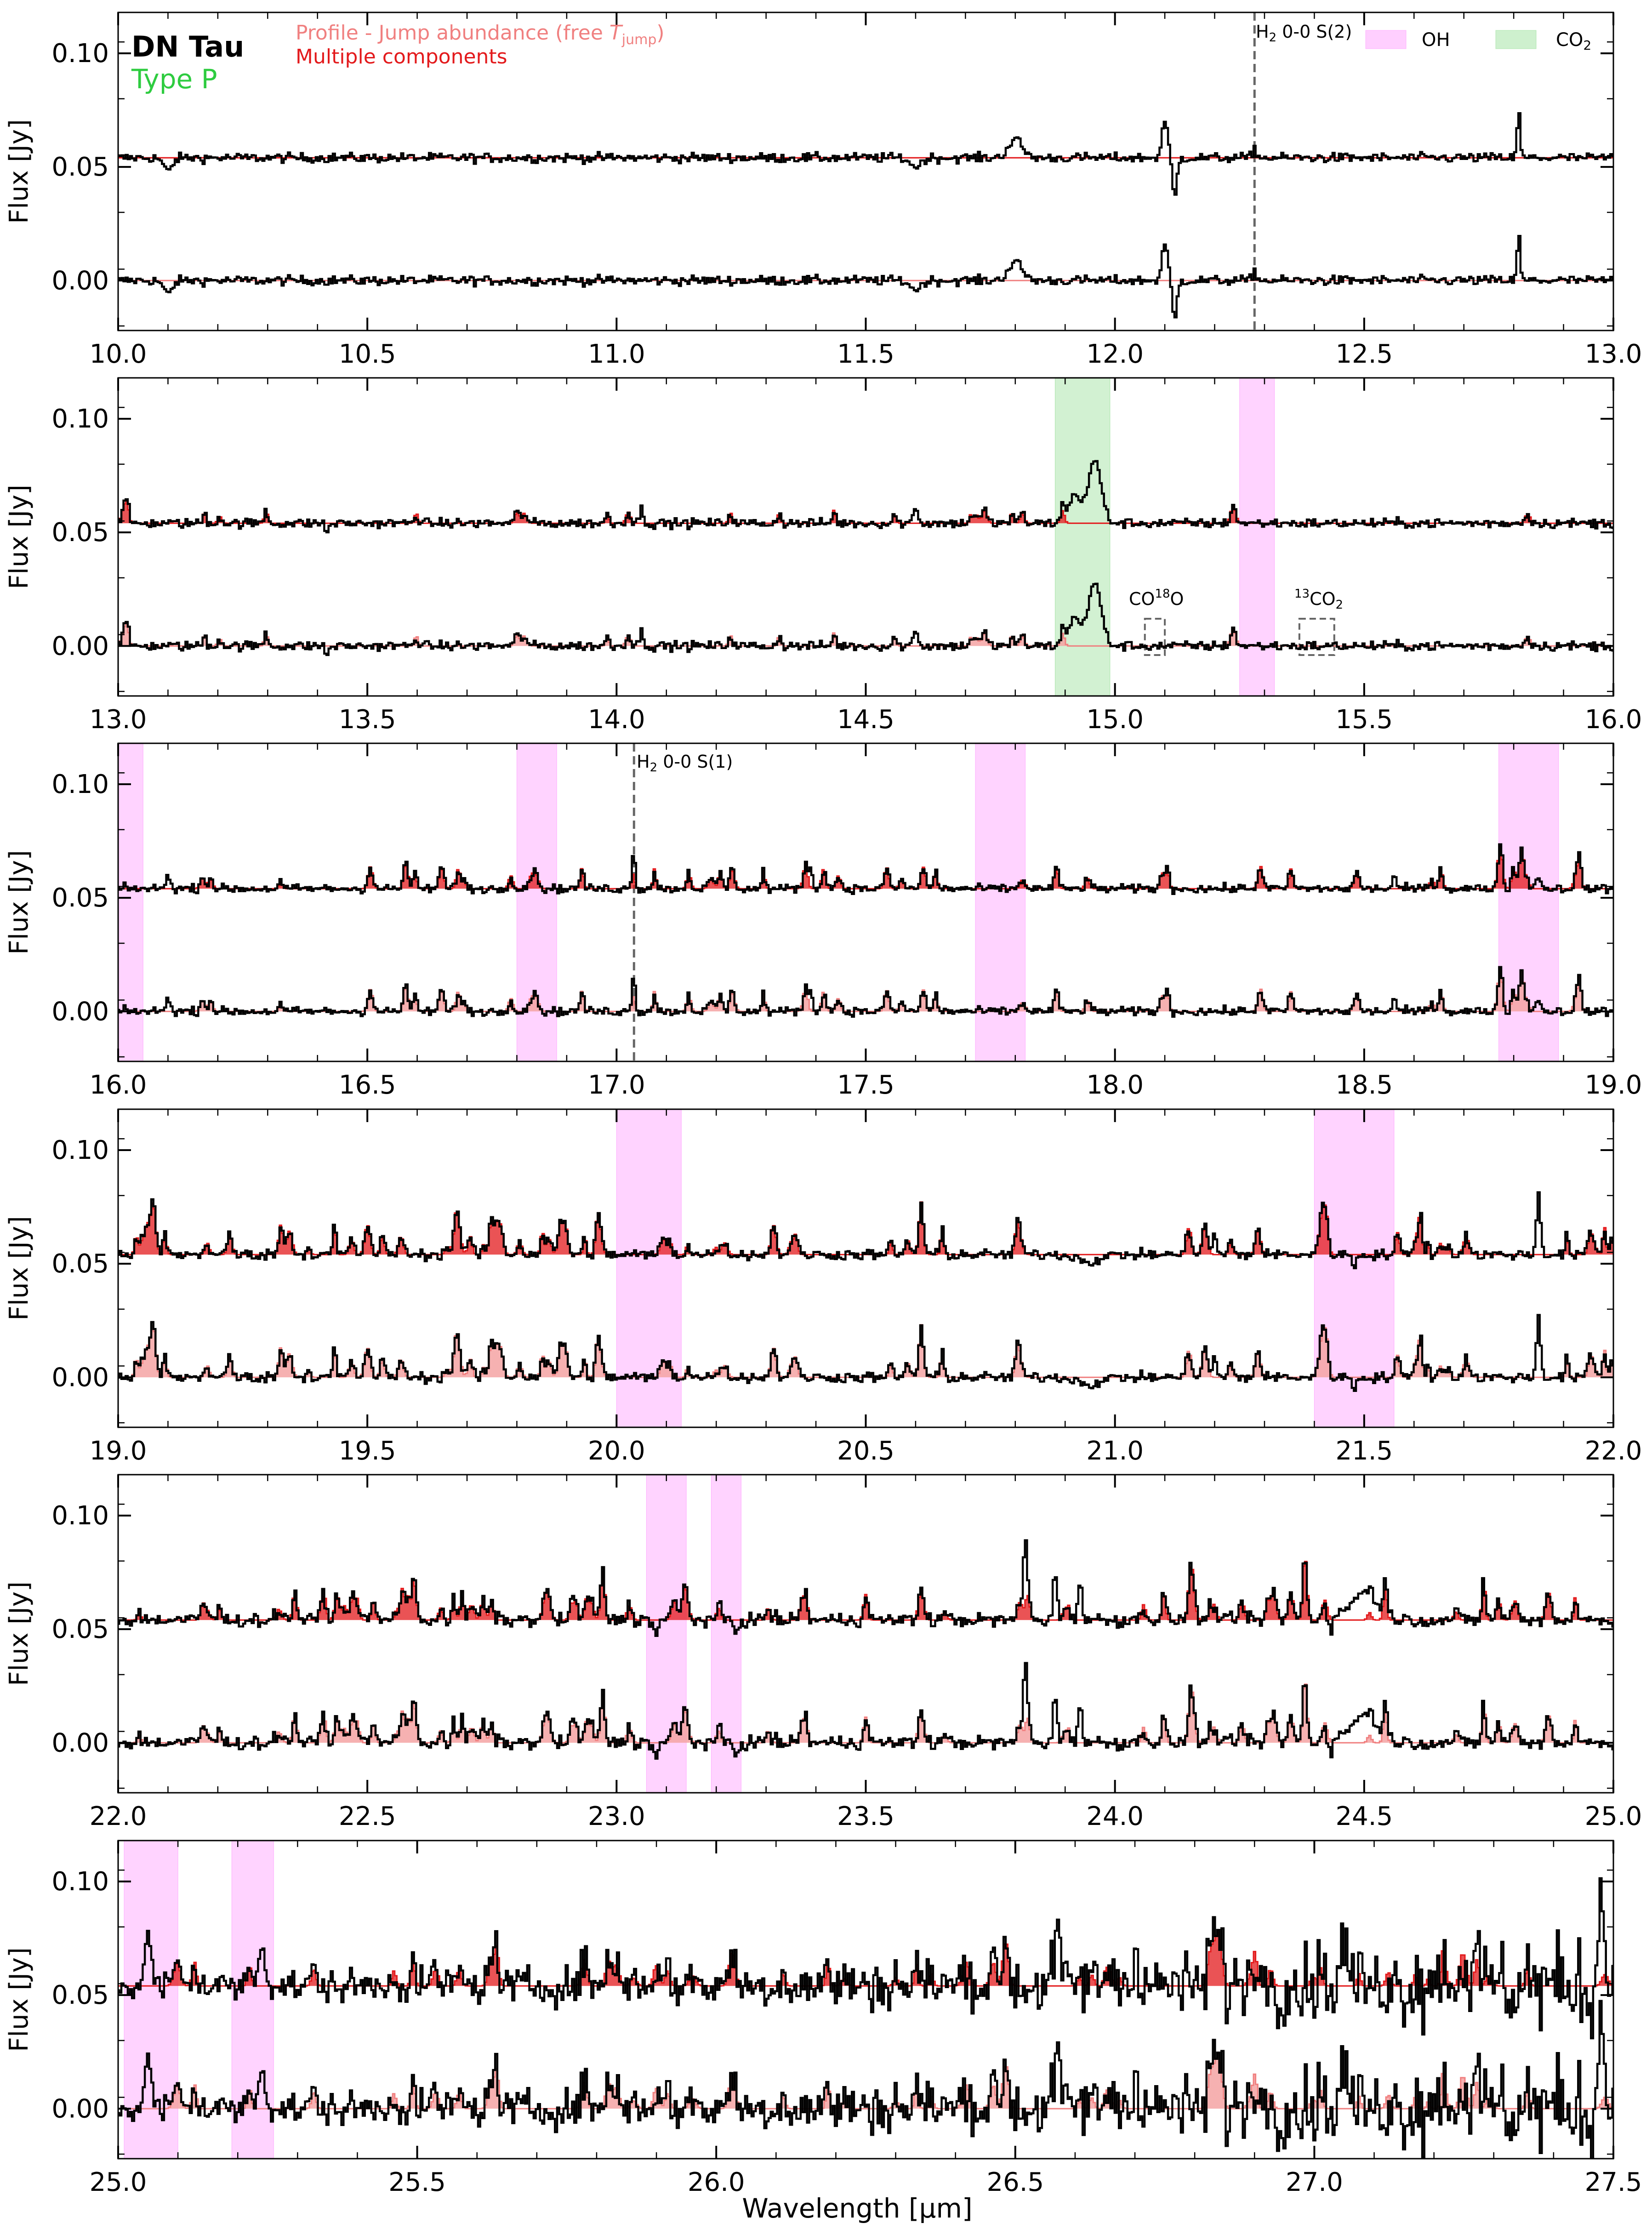 The image size is (1652, 2229). Describe the element at coordinates (1263, 32) in the screenshot. I see `h2-s2-h: H` at that location.